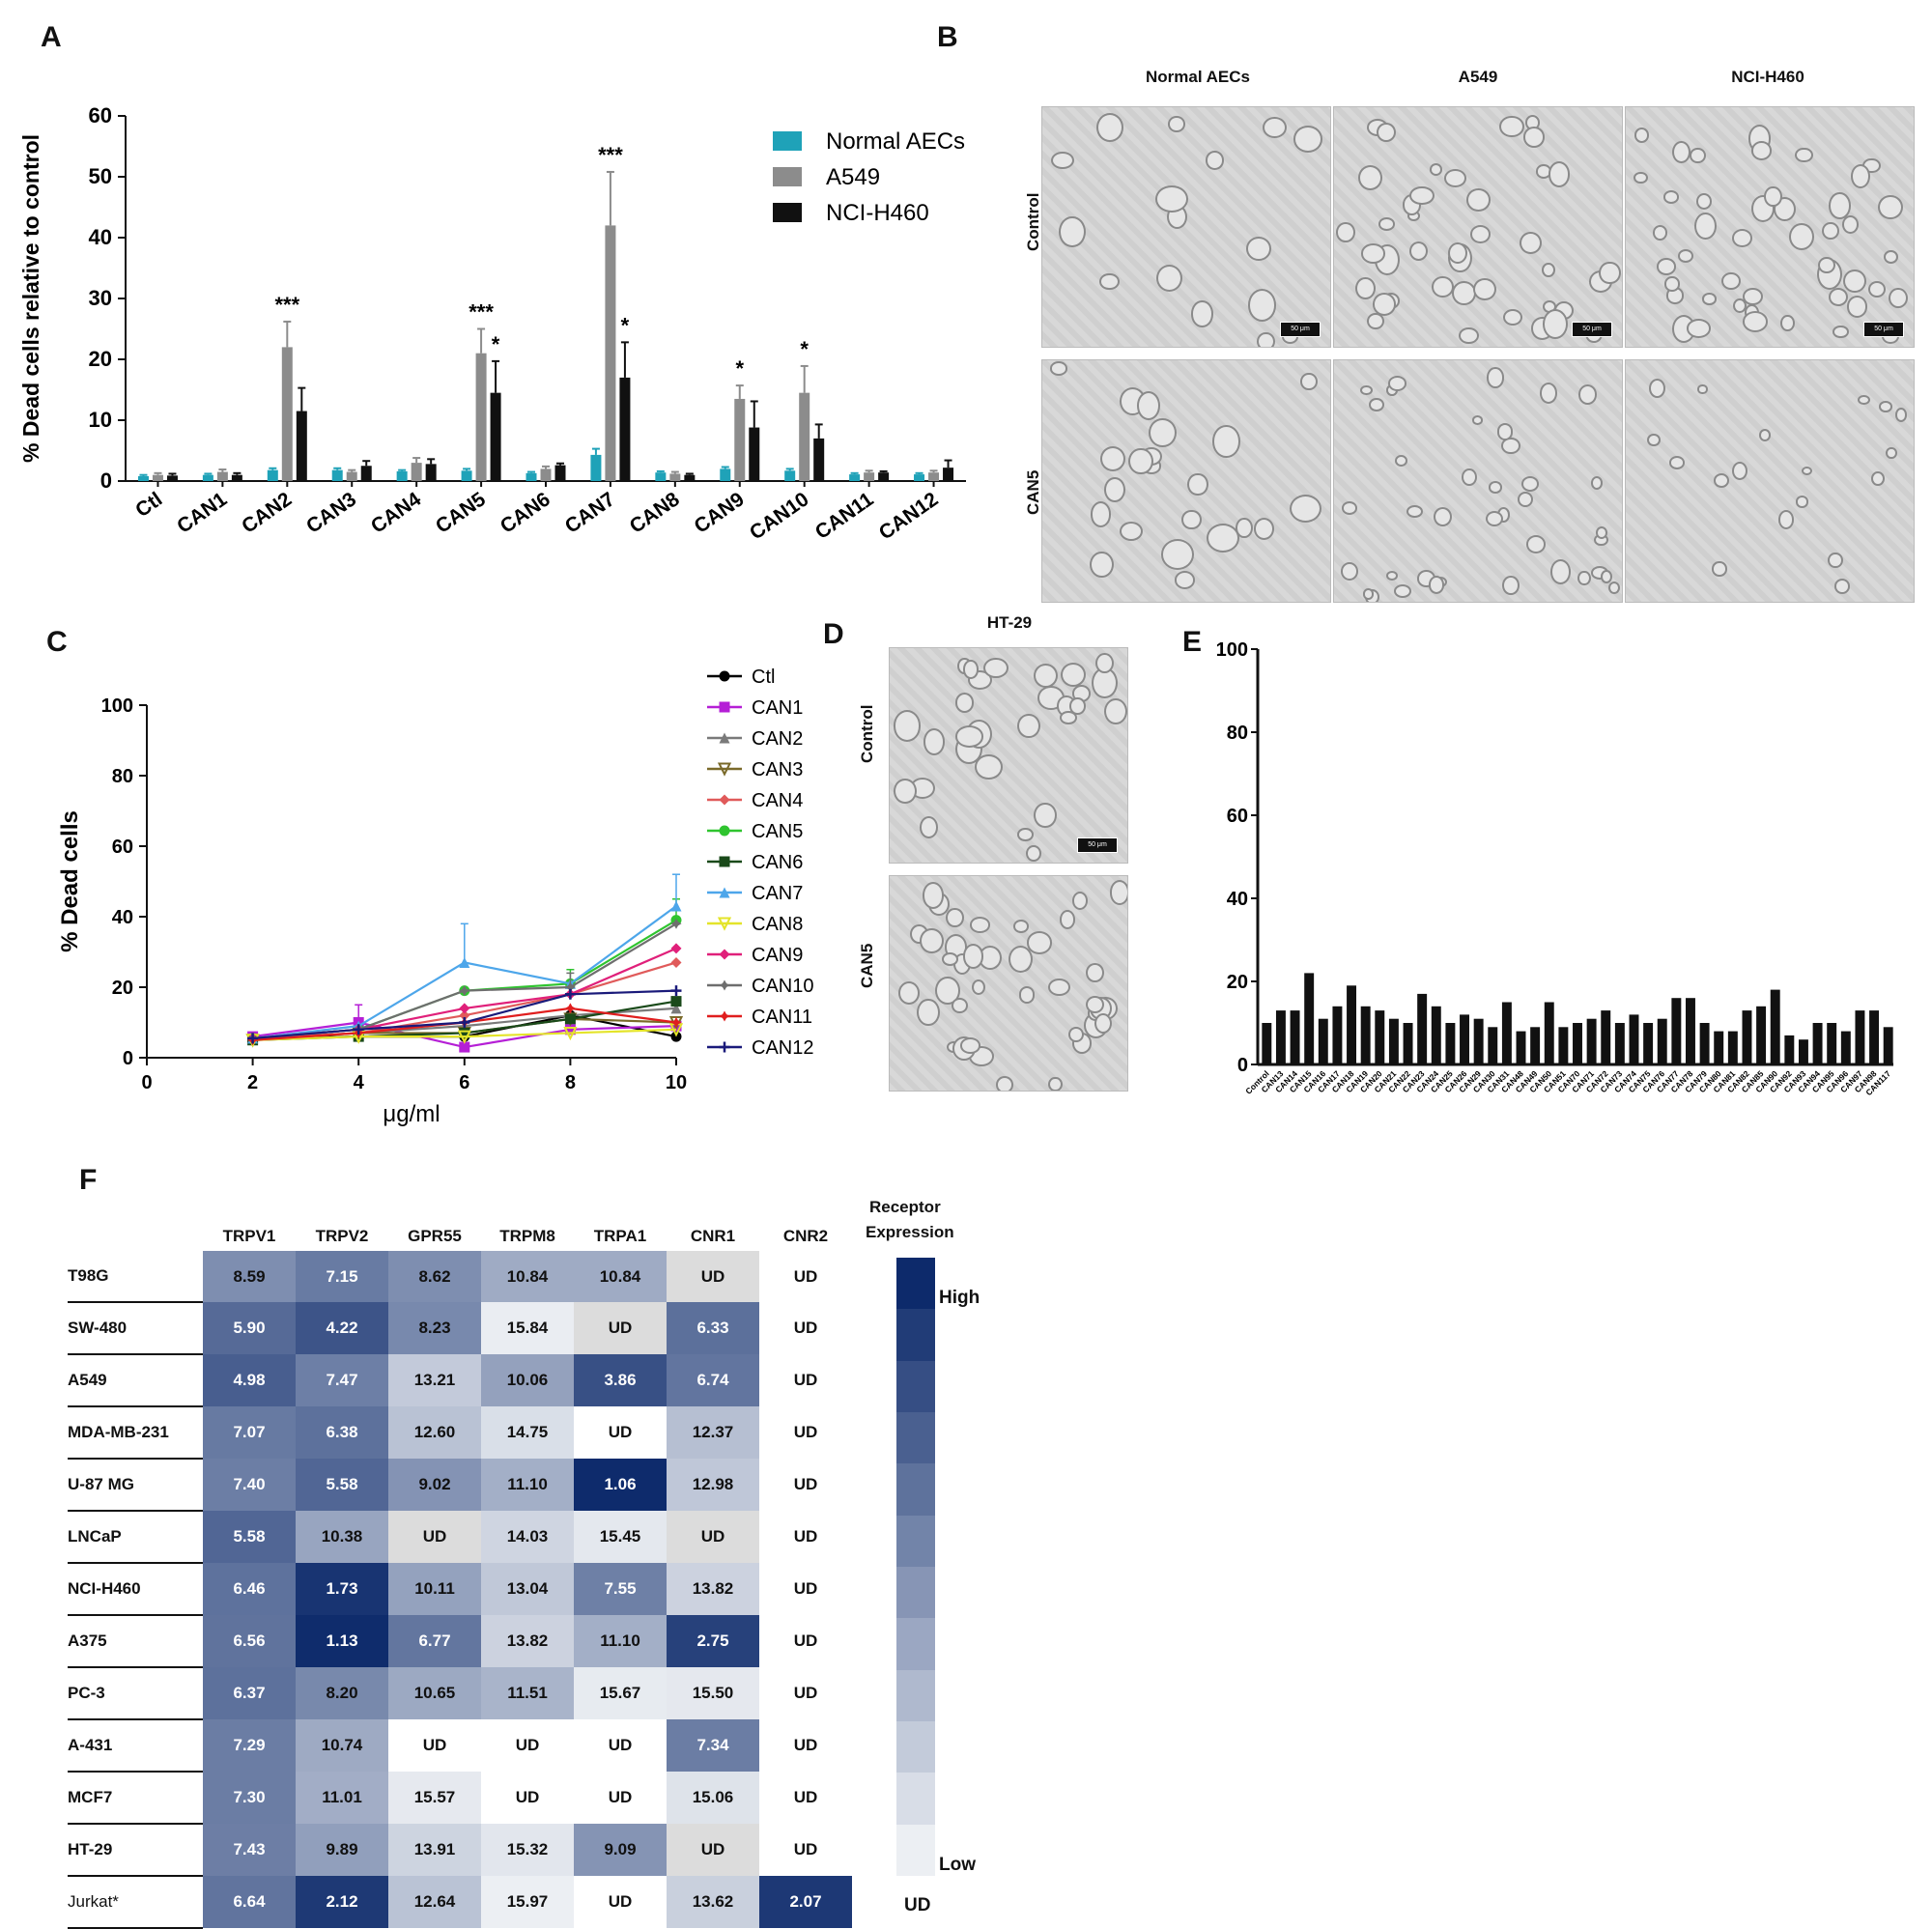  I want to click on y-tick-label: 100, so click(117, 706).